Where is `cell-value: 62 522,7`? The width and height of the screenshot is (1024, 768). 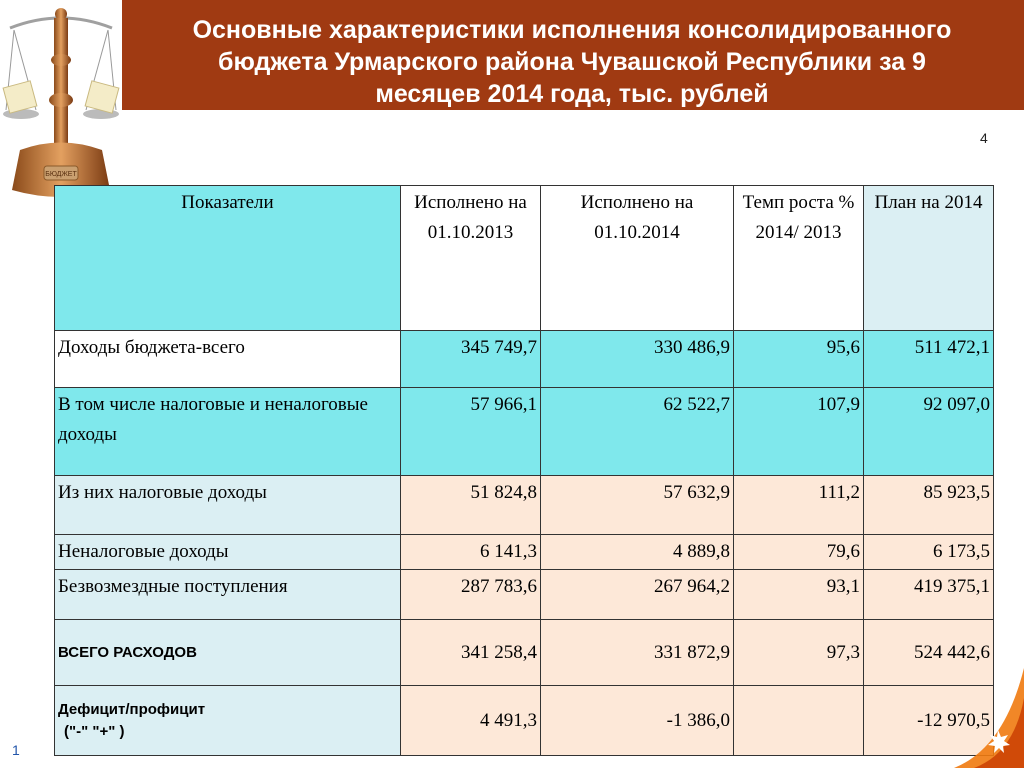 cell-value: 62 522,7 is located at coordinates (637, 431).